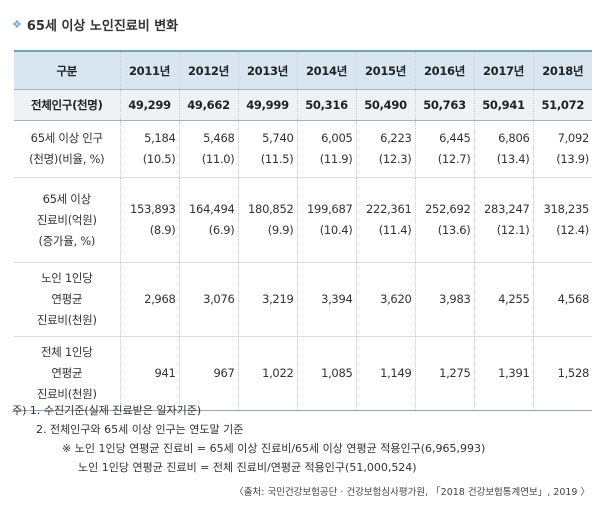  What do you see at coordinates (562, 220) in the screenshot?
I see `table-cell: 318,235 (12.4)` at bounding box center [562, 220].